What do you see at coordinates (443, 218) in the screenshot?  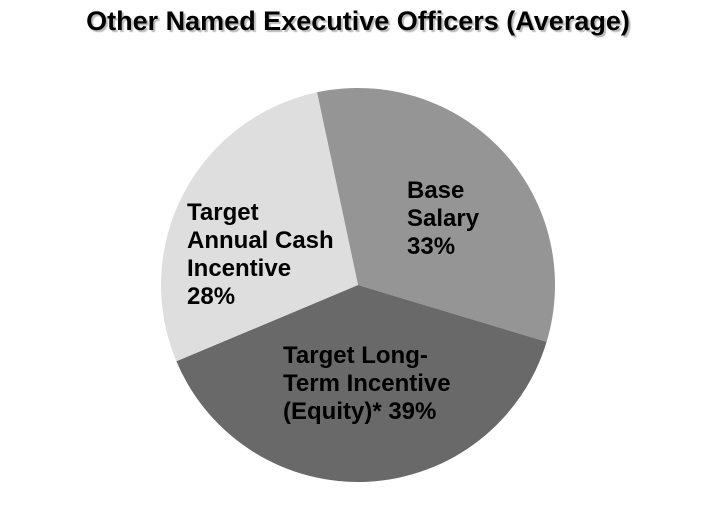 I see `pie-label-base-salary: Base Salary 33%` at bounding box center [443, 218].